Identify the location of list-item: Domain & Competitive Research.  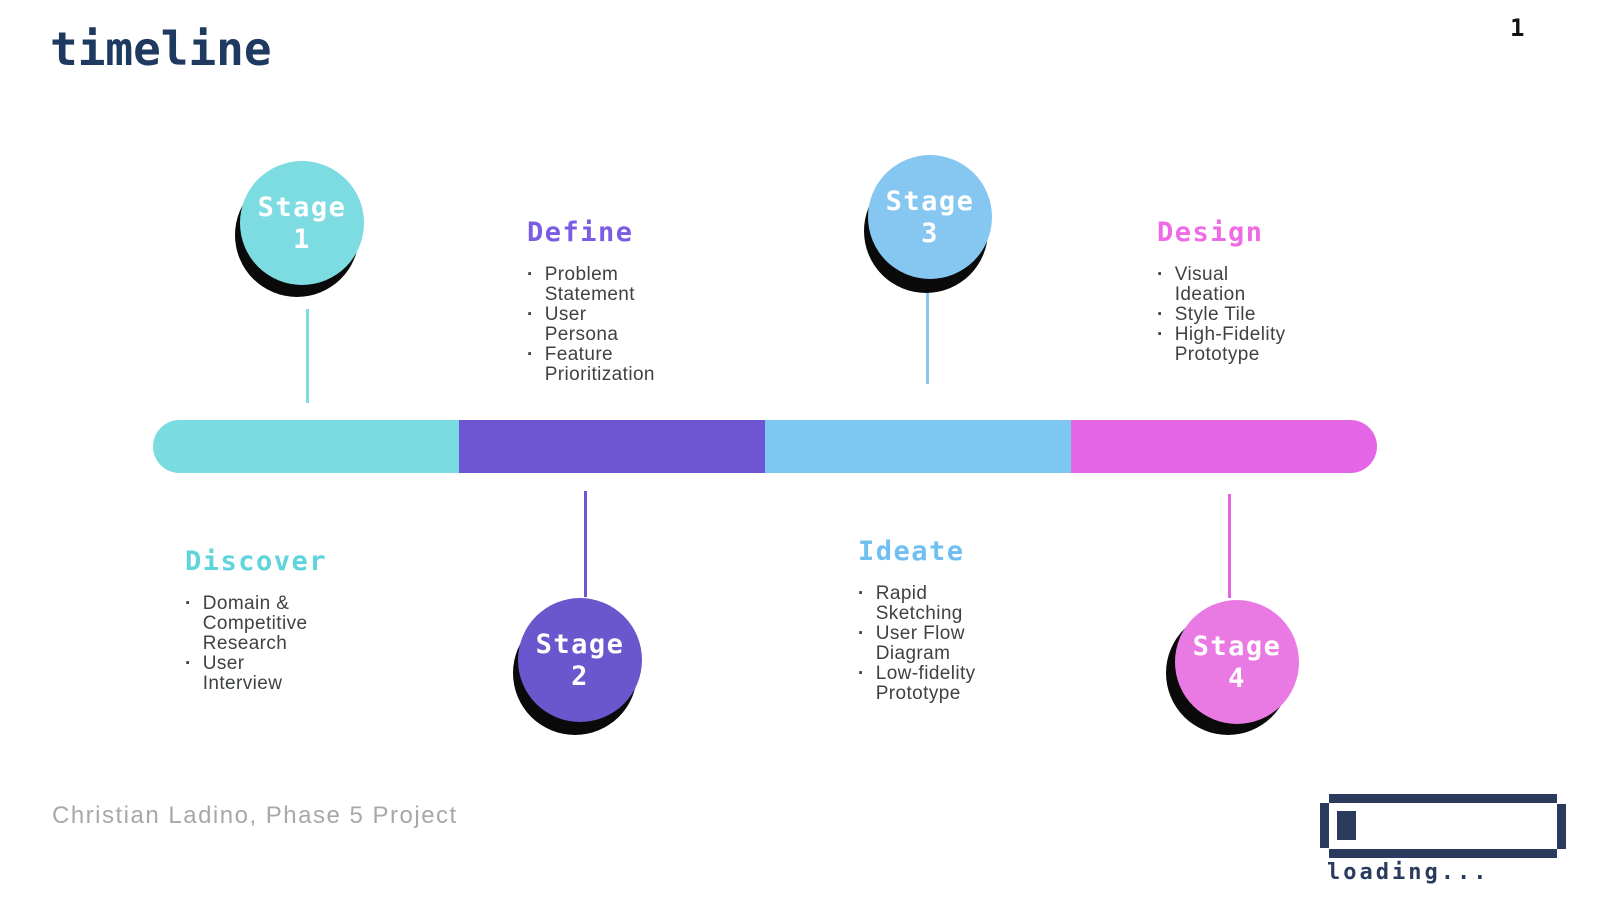
(256, 624).